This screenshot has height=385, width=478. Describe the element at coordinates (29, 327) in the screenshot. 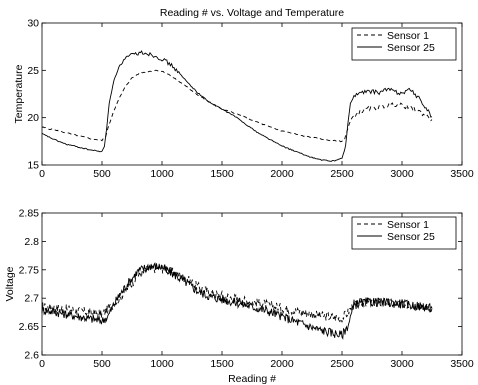

I see `y-tick-label: 2.65` at that location.